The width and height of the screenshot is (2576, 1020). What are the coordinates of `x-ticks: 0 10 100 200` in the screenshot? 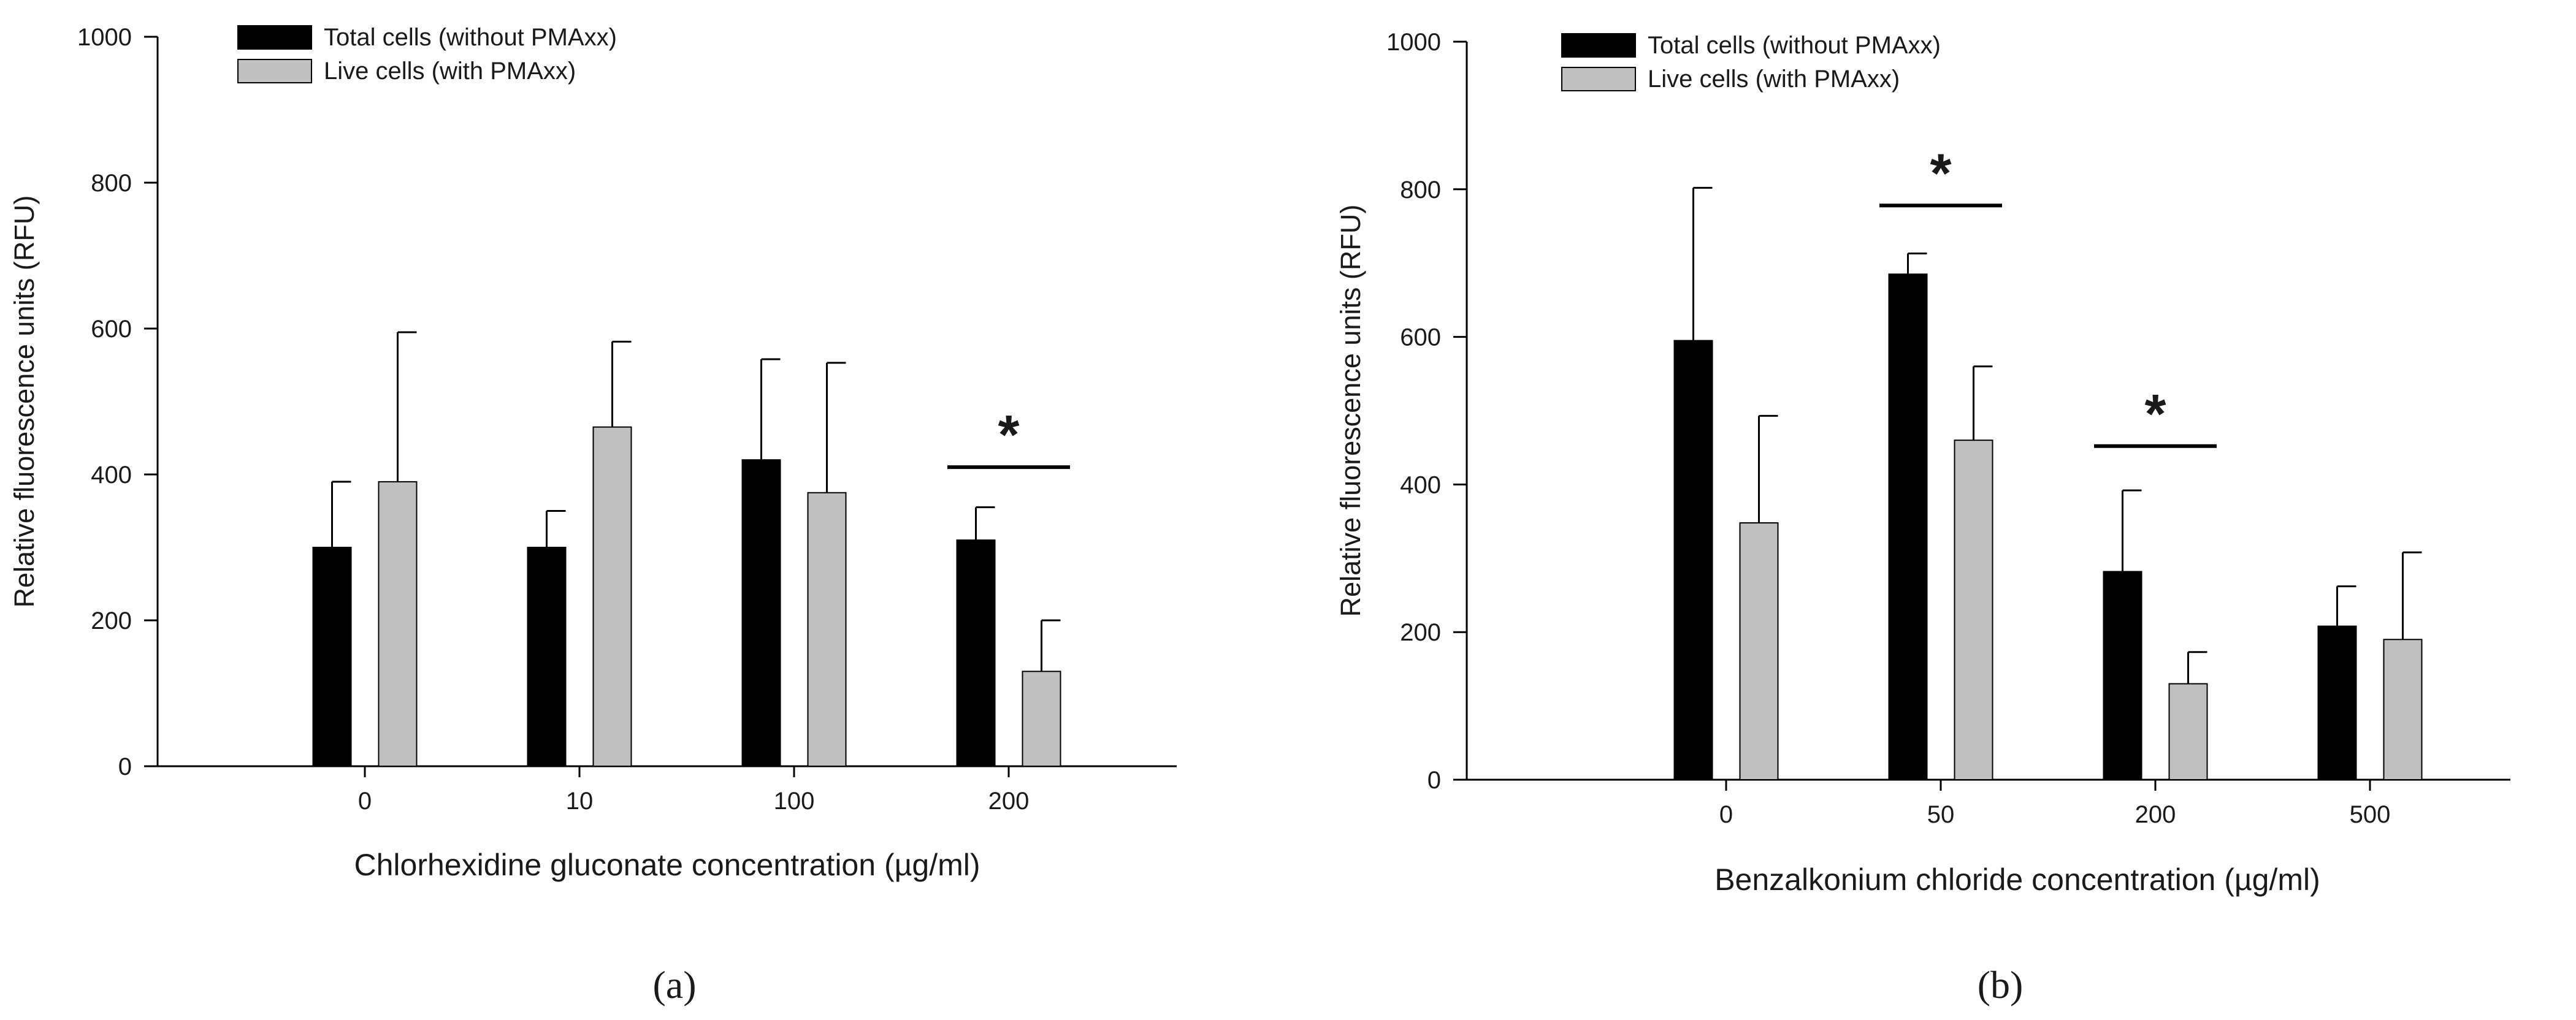 It's located at (694, 790).